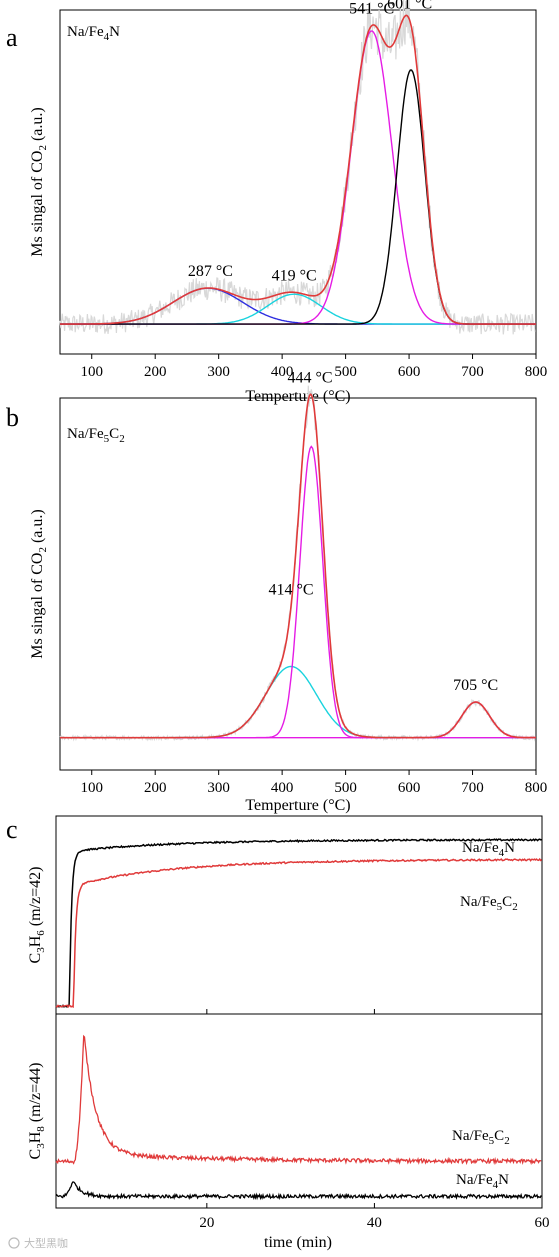 This screenshot has width=559, height=1257. Describe the element at coordinates (12, 417) in the screenshot. I see `panel-letter-b: b` at that location.